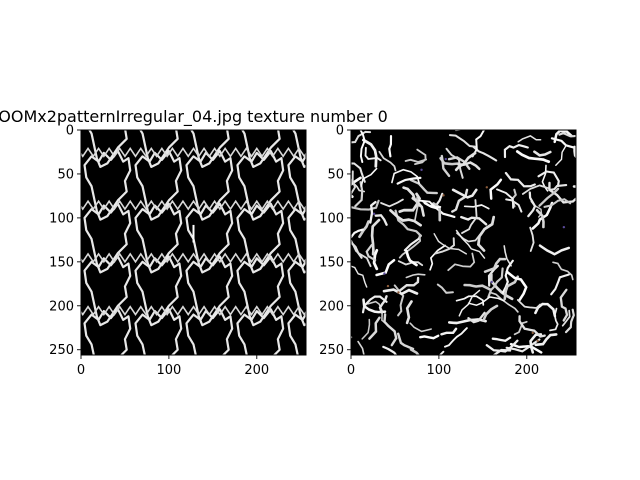  What do you see at coordinates (438, 370) in the screenshot?
I see `right-x-tick-label: 100` at bounding box center [438, 370].